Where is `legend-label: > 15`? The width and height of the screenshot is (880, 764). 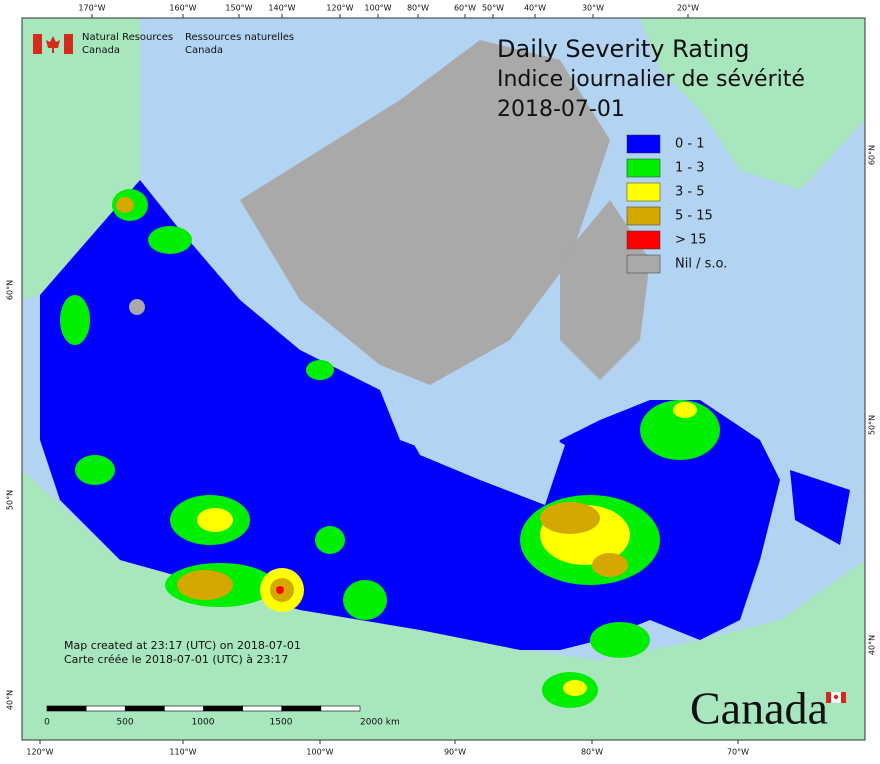 legend-label: > 15 is located at coordinates (691, 240).